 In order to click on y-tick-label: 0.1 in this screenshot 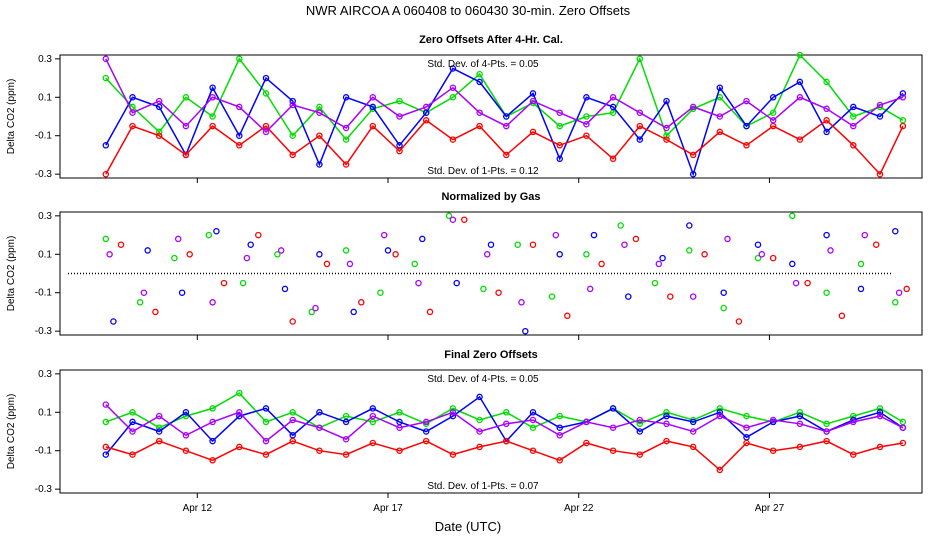, I will do `click(45, 97)`.